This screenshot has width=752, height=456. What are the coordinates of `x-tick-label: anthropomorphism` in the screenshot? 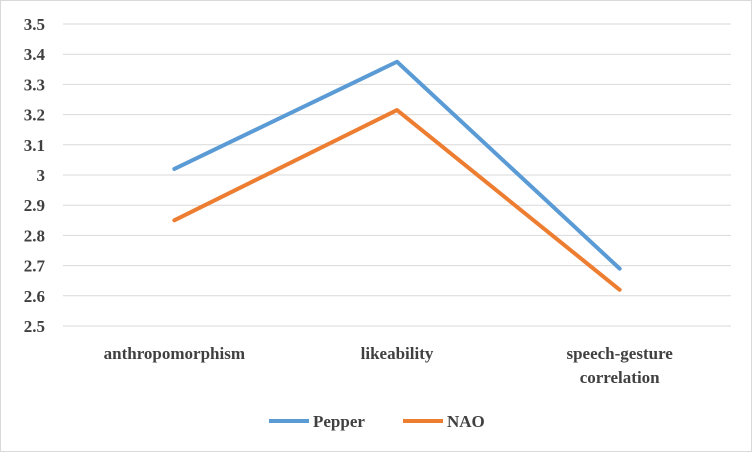 It's located at (174, 353).